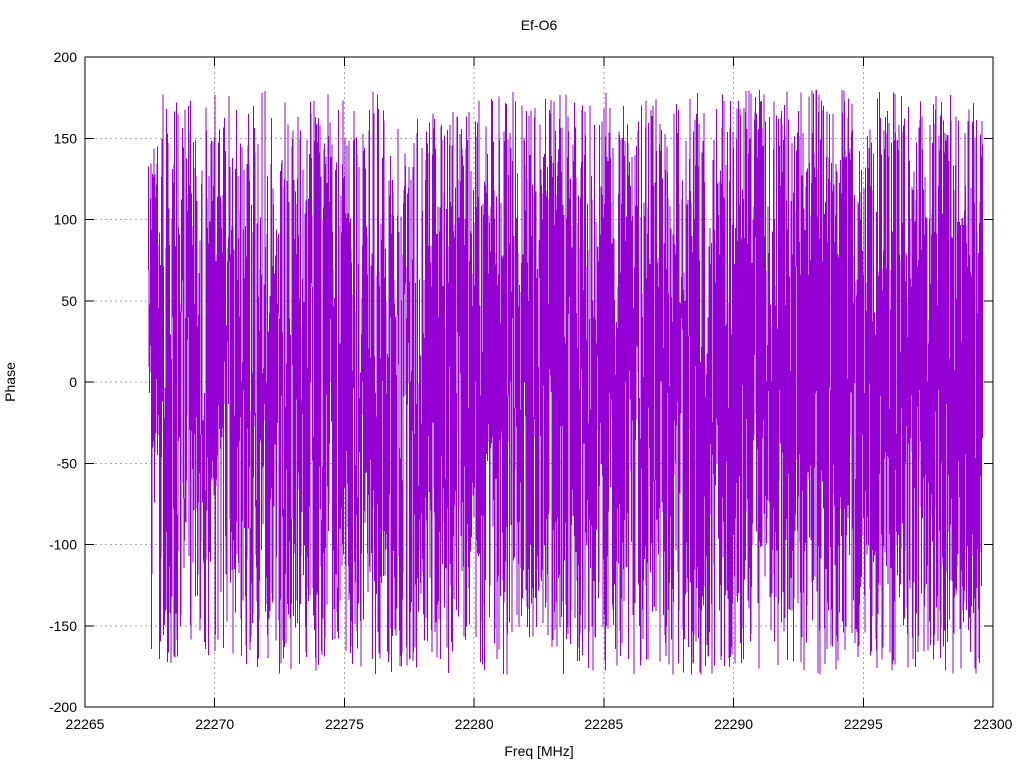 Image resolution: width=1024 pixels, height=768 pixels. I want to click on y-tick-label: -150, so click(63, 626).